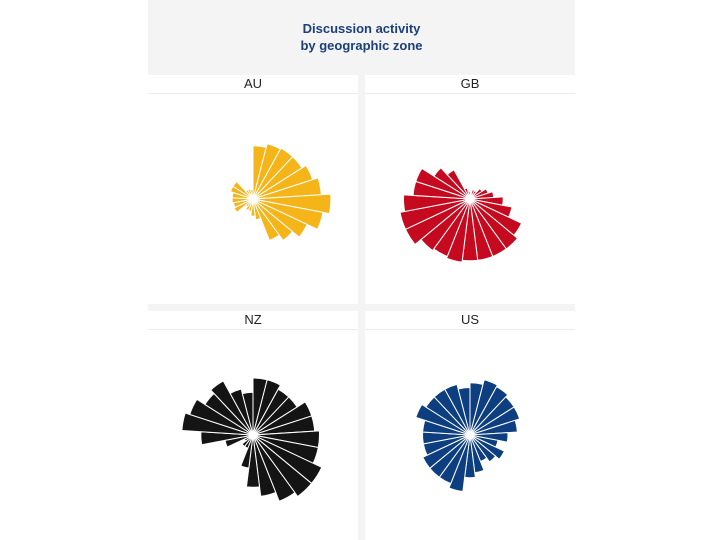 The width and height of the screenshot is (722, 540). What do you see at coordinates (361, 45) in the screenshot?
I see `chart-title-line-2: by geographic zone` at bounding box center [361, 45].